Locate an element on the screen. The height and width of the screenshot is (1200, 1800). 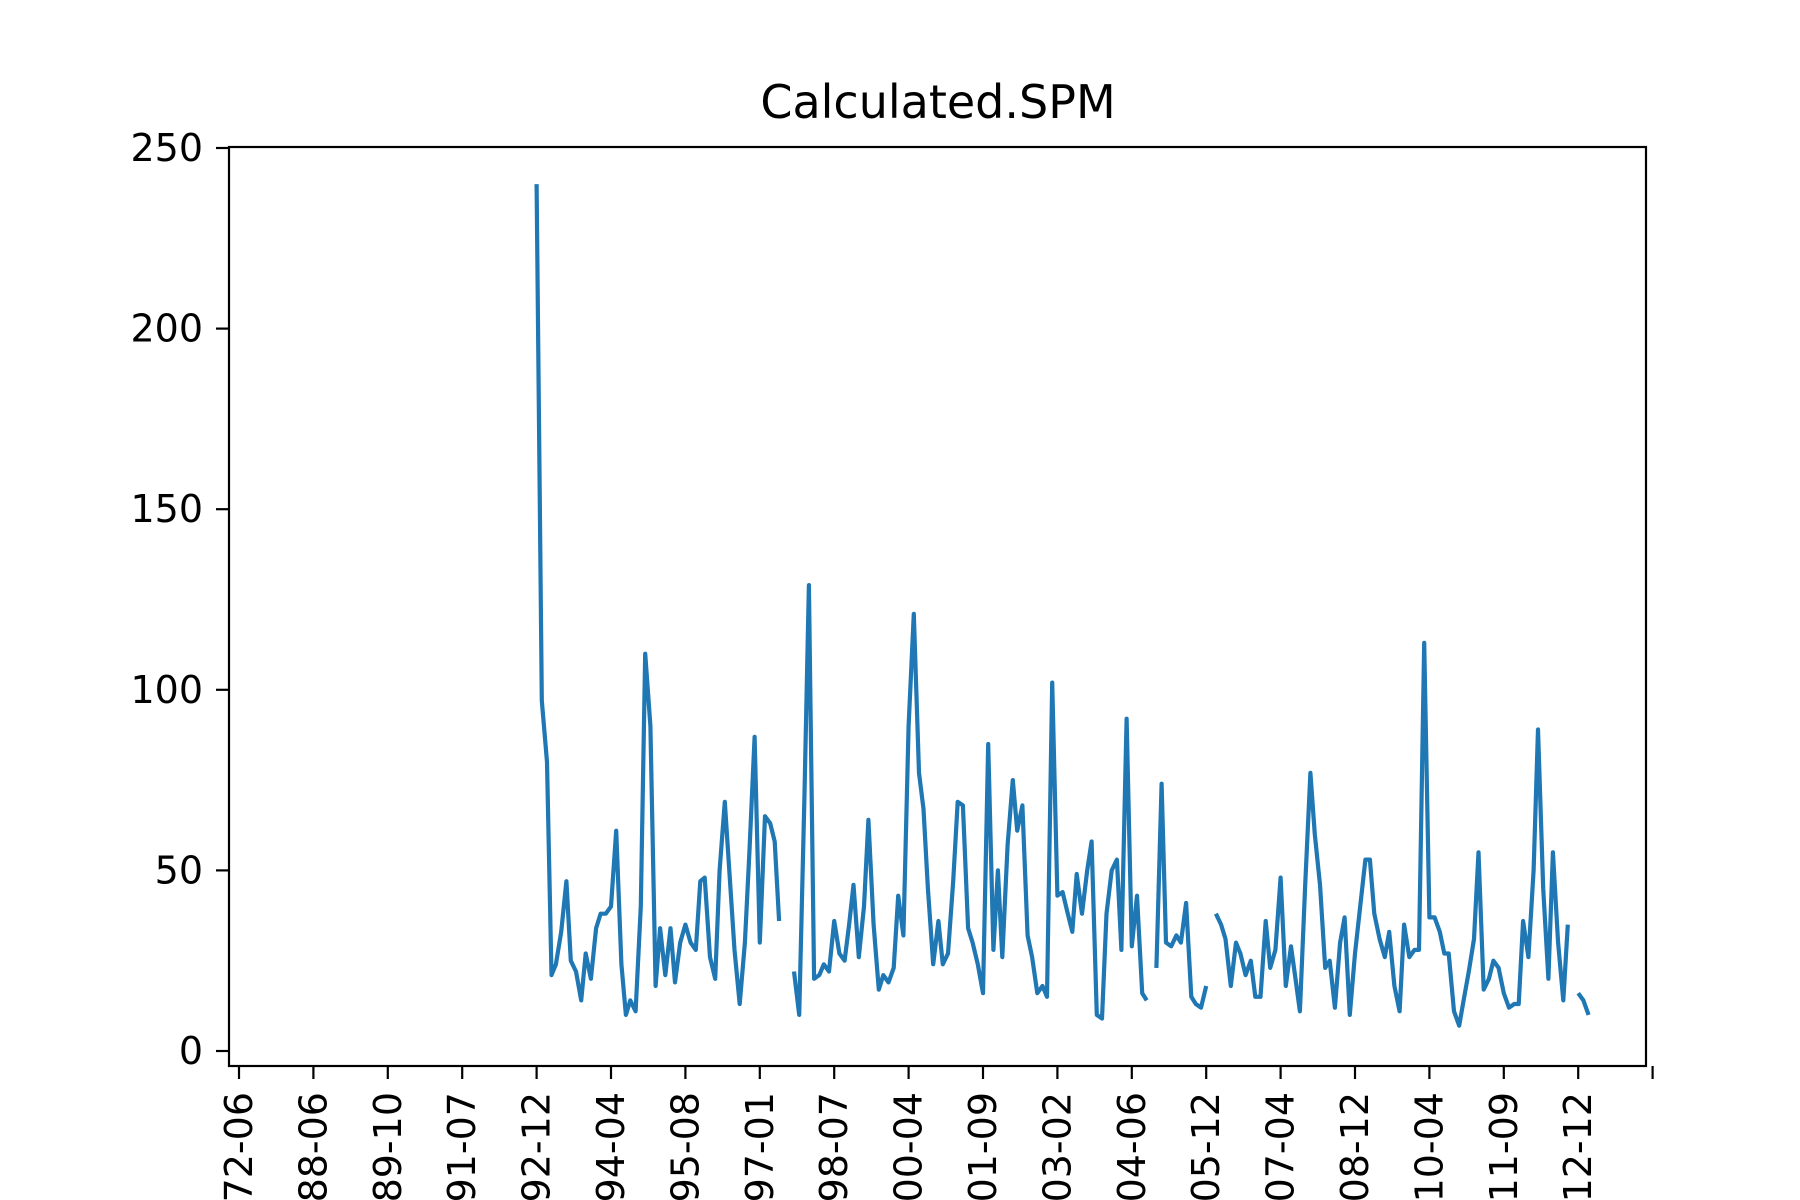
x-tick-label: 88-06 is located at coordinates (313, 1146).